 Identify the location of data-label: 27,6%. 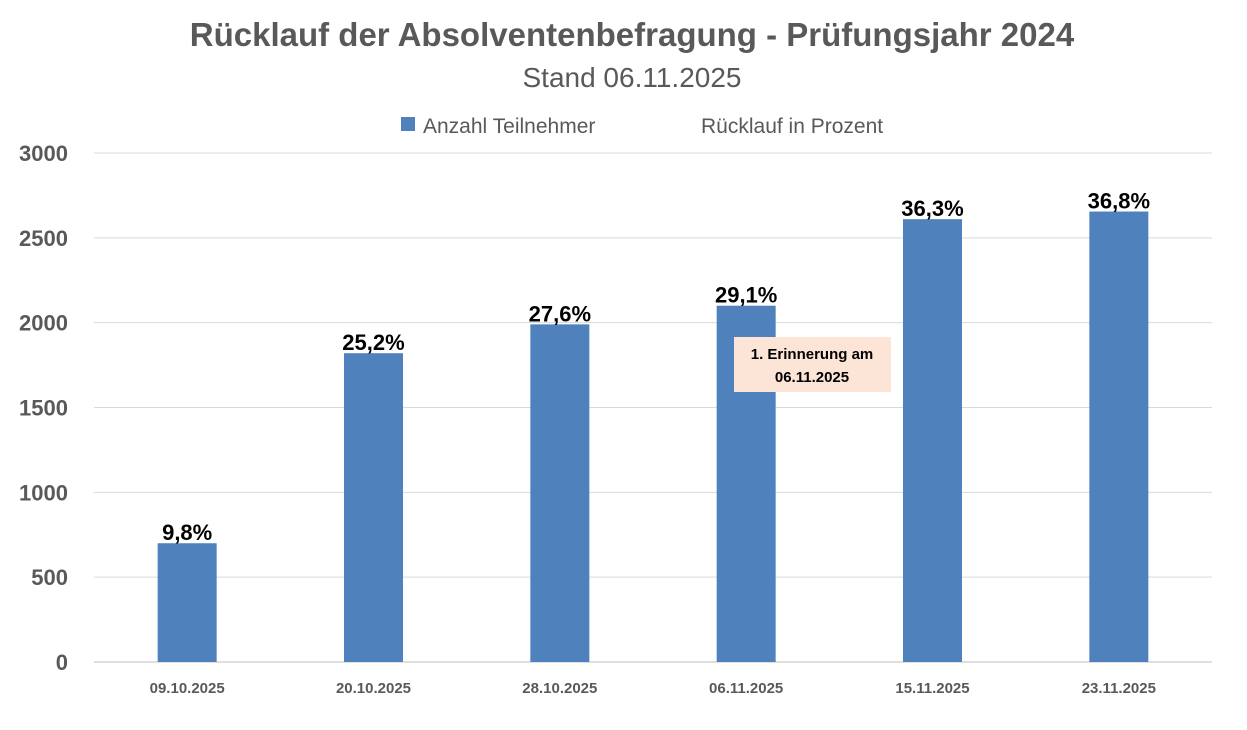
(560, 313).